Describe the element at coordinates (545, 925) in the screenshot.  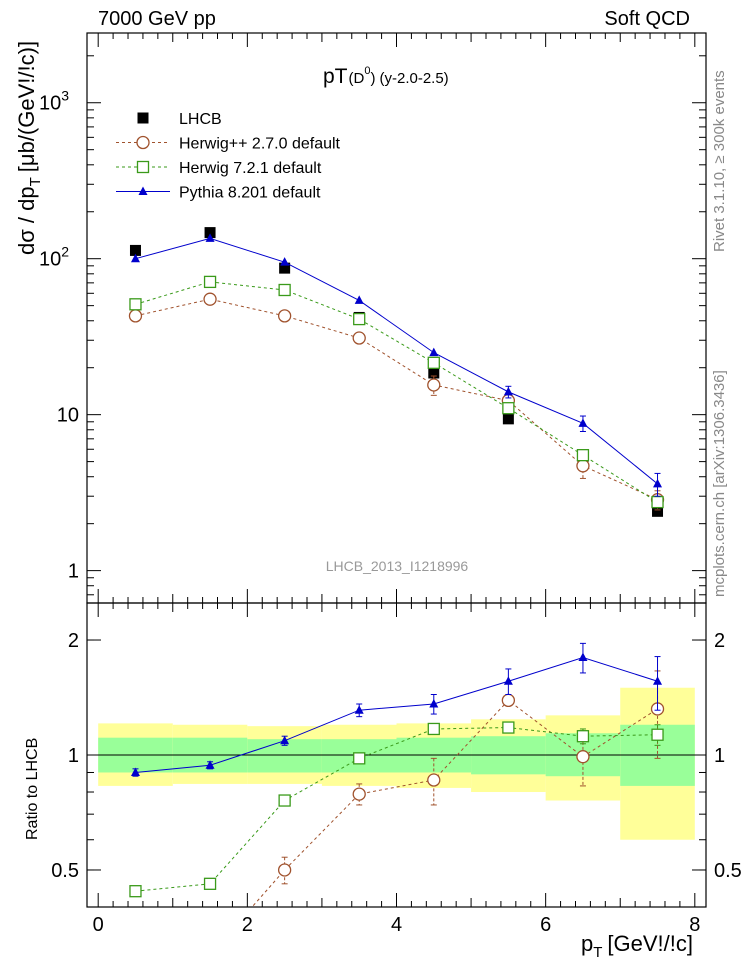
I see `xtick-label-3: 6` at that location.